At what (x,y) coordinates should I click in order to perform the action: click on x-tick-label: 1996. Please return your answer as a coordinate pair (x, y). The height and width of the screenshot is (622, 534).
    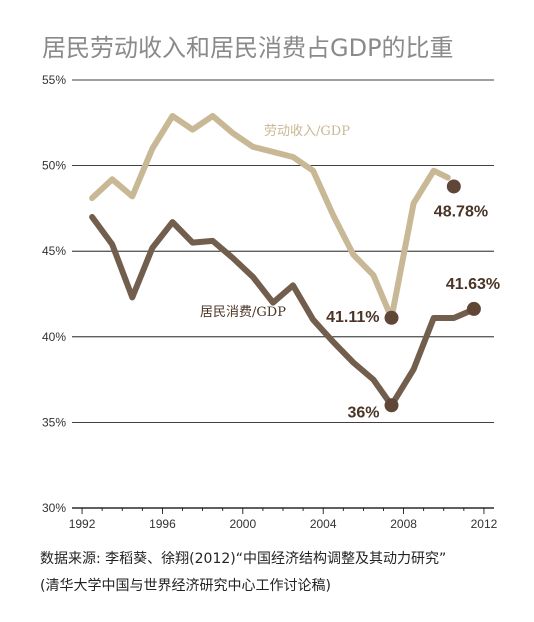
    Looking at the image, I should click on (162, 524).